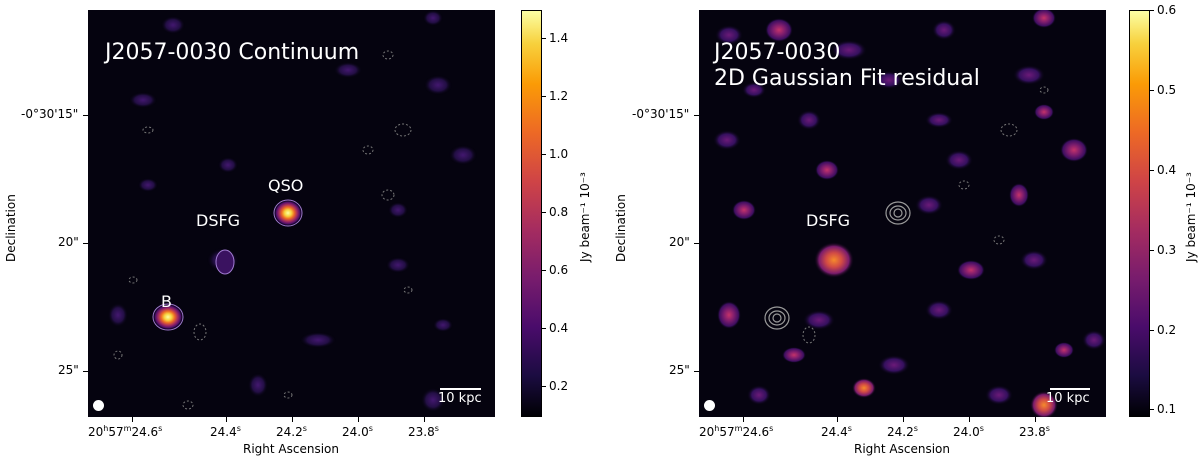 The height and width of the screenshot is (457, 1200). What do you see at coordinates (225, 262) in the screenshot?
I see `dsfg-source` at bounding box center [225, 262].